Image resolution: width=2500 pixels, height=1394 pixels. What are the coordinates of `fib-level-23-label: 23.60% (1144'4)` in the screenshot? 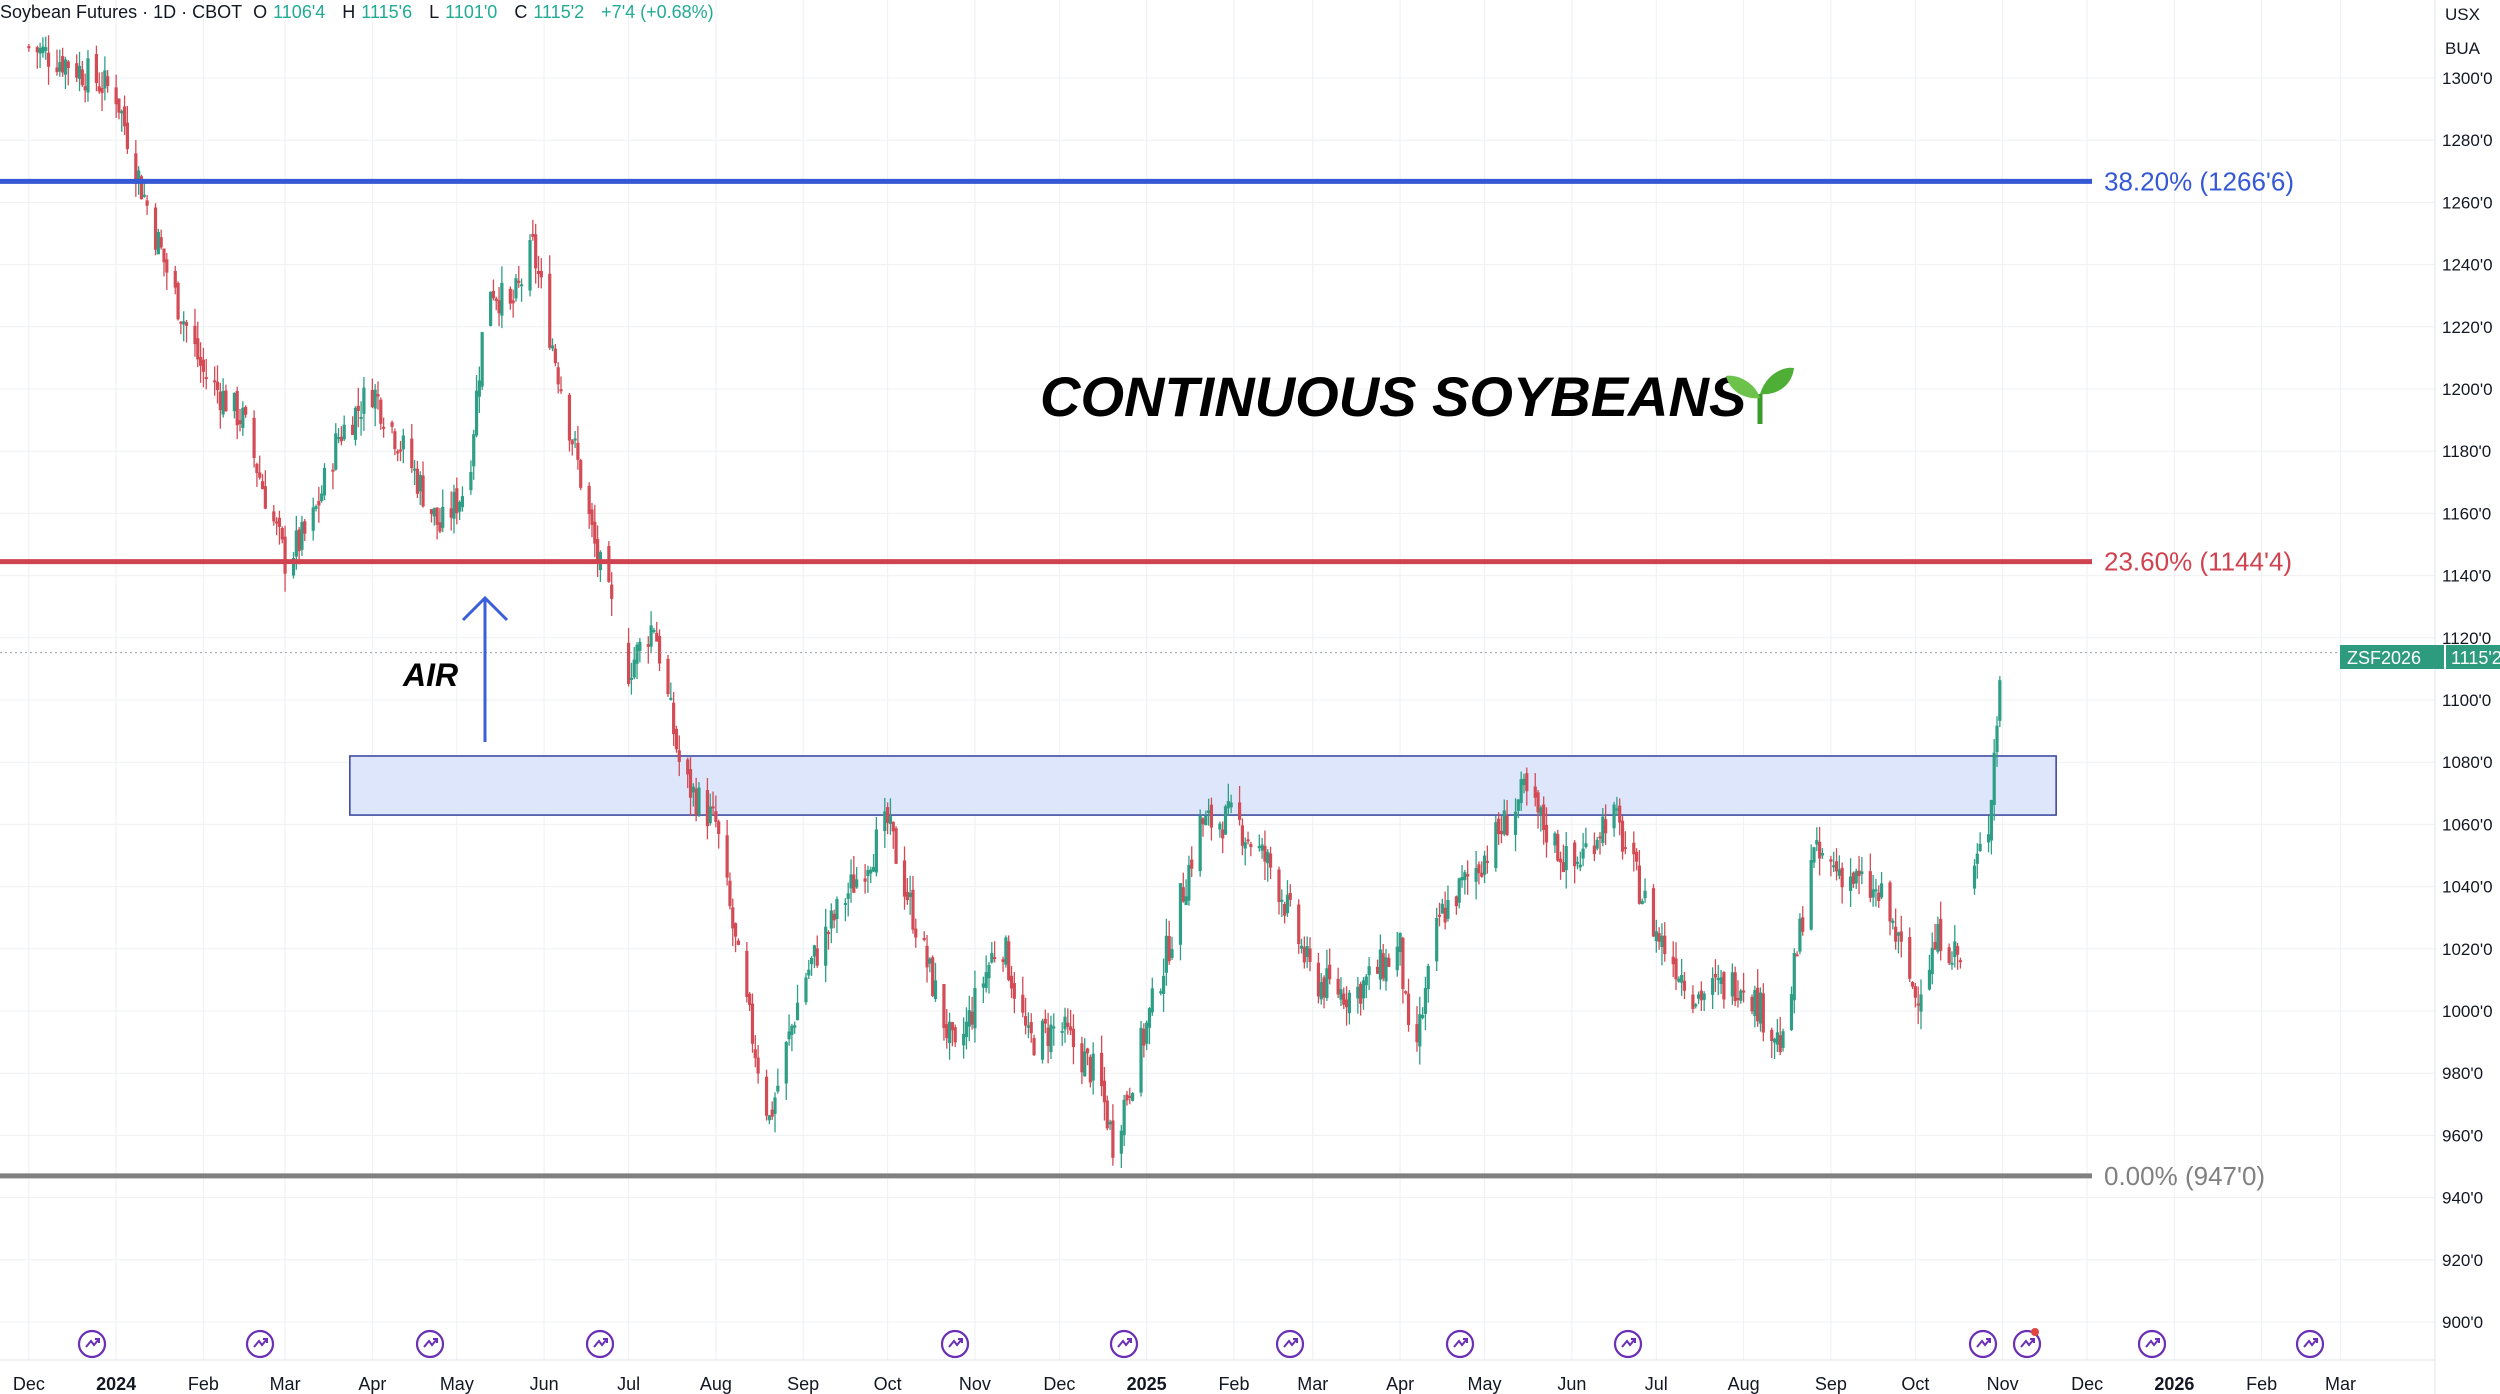 It's located at (2198, 562).